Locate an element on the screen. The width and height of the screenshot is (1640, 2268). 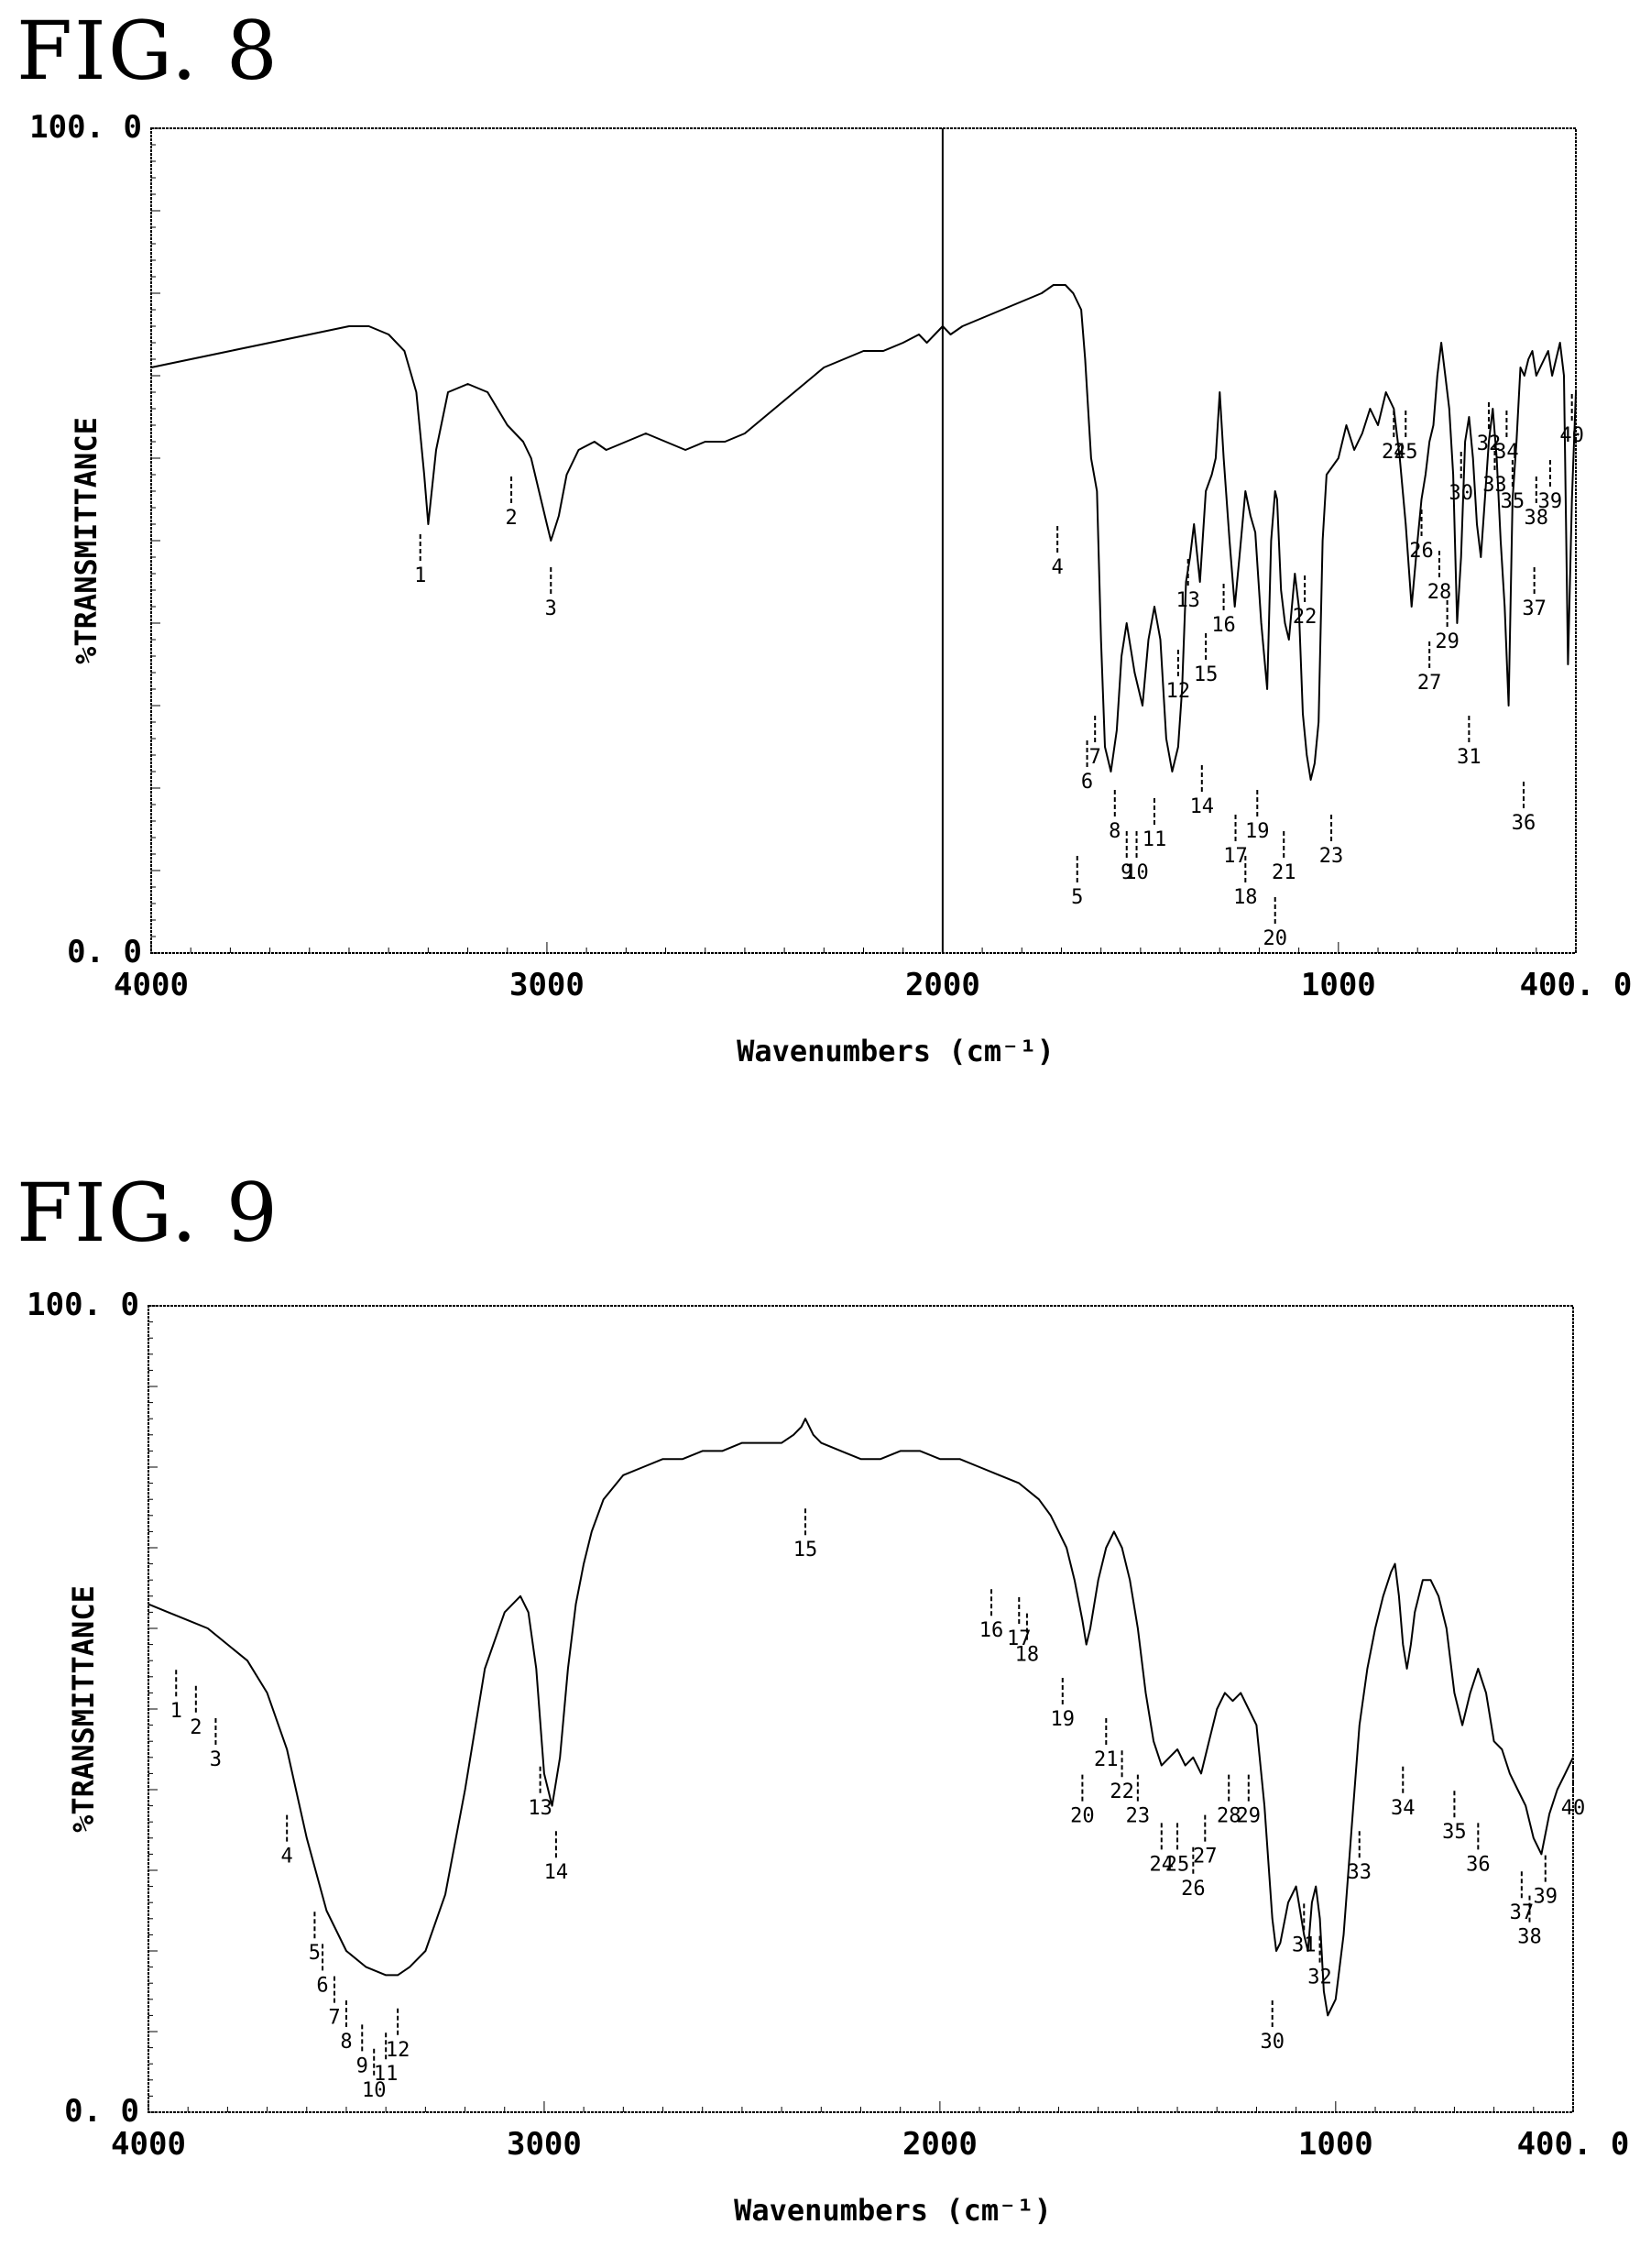
peak-label: 21 is located at coordinates (1284, 872).